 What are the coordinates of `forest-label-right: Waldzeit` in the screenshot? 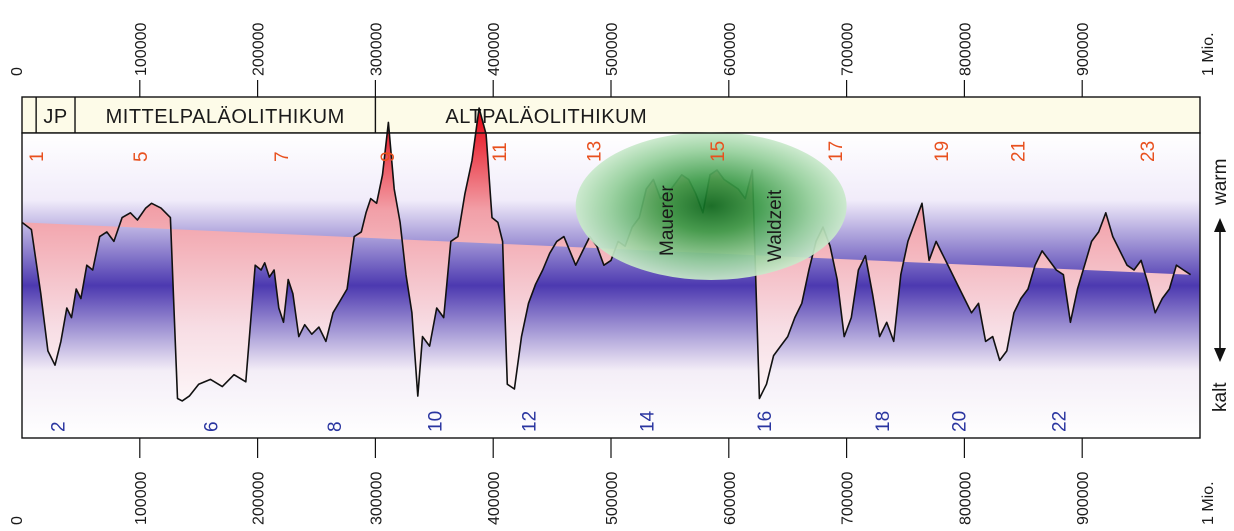 It's located at (775, 225).